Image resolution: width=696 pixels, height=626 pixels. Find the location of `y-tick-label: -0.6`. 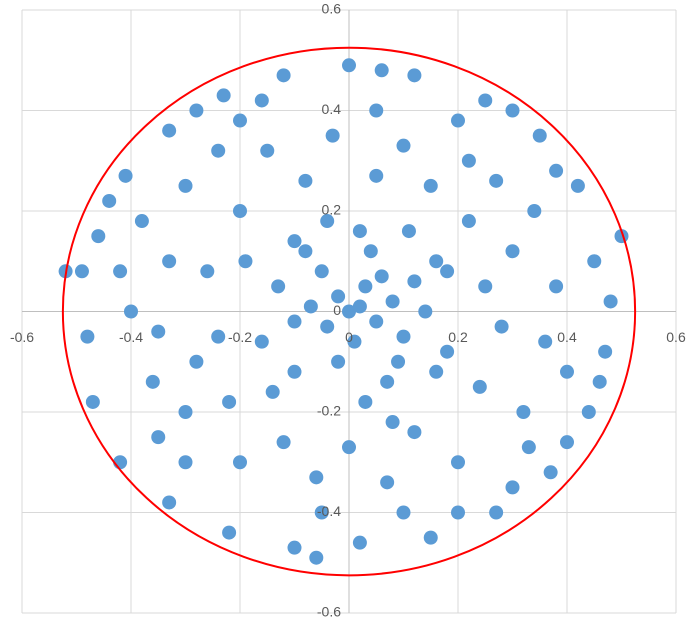

y-tick-label: -0.6 is located at coordinates (329, 612).